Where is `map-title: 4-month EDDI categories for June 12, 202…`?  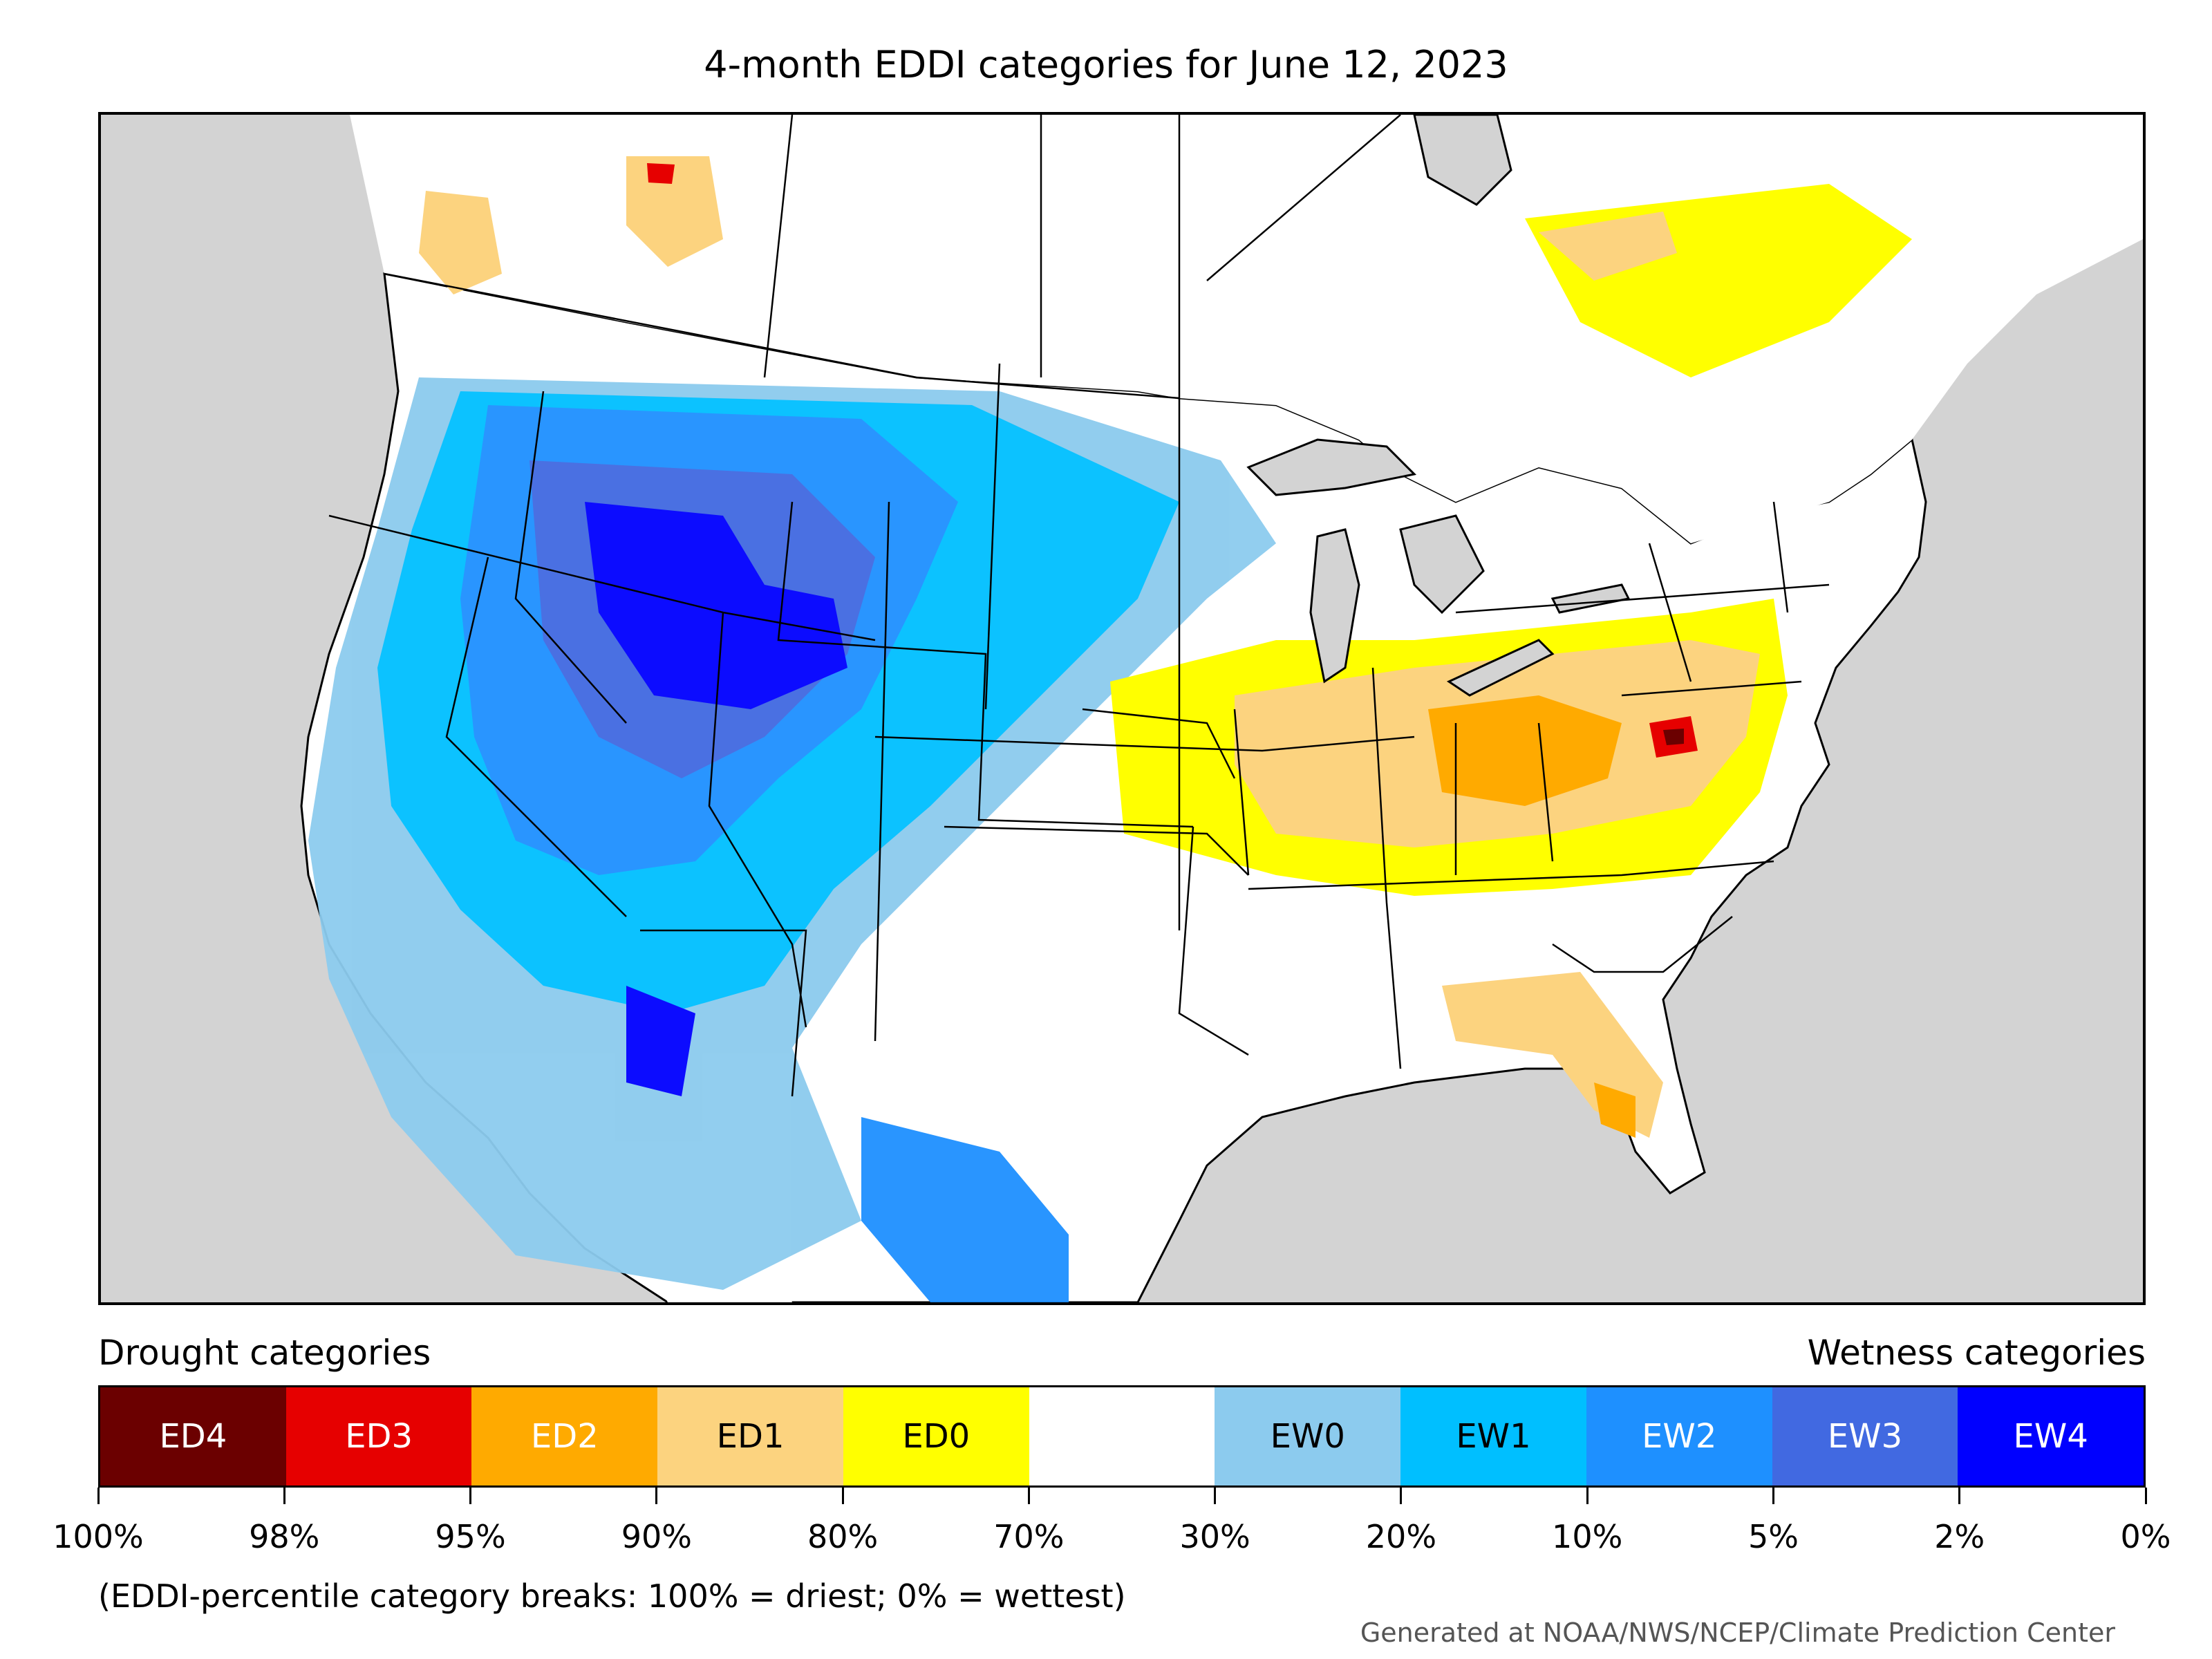
map-title: 4-month EDDI categories for June 12, 202… is located at coordinates (1106, 64).